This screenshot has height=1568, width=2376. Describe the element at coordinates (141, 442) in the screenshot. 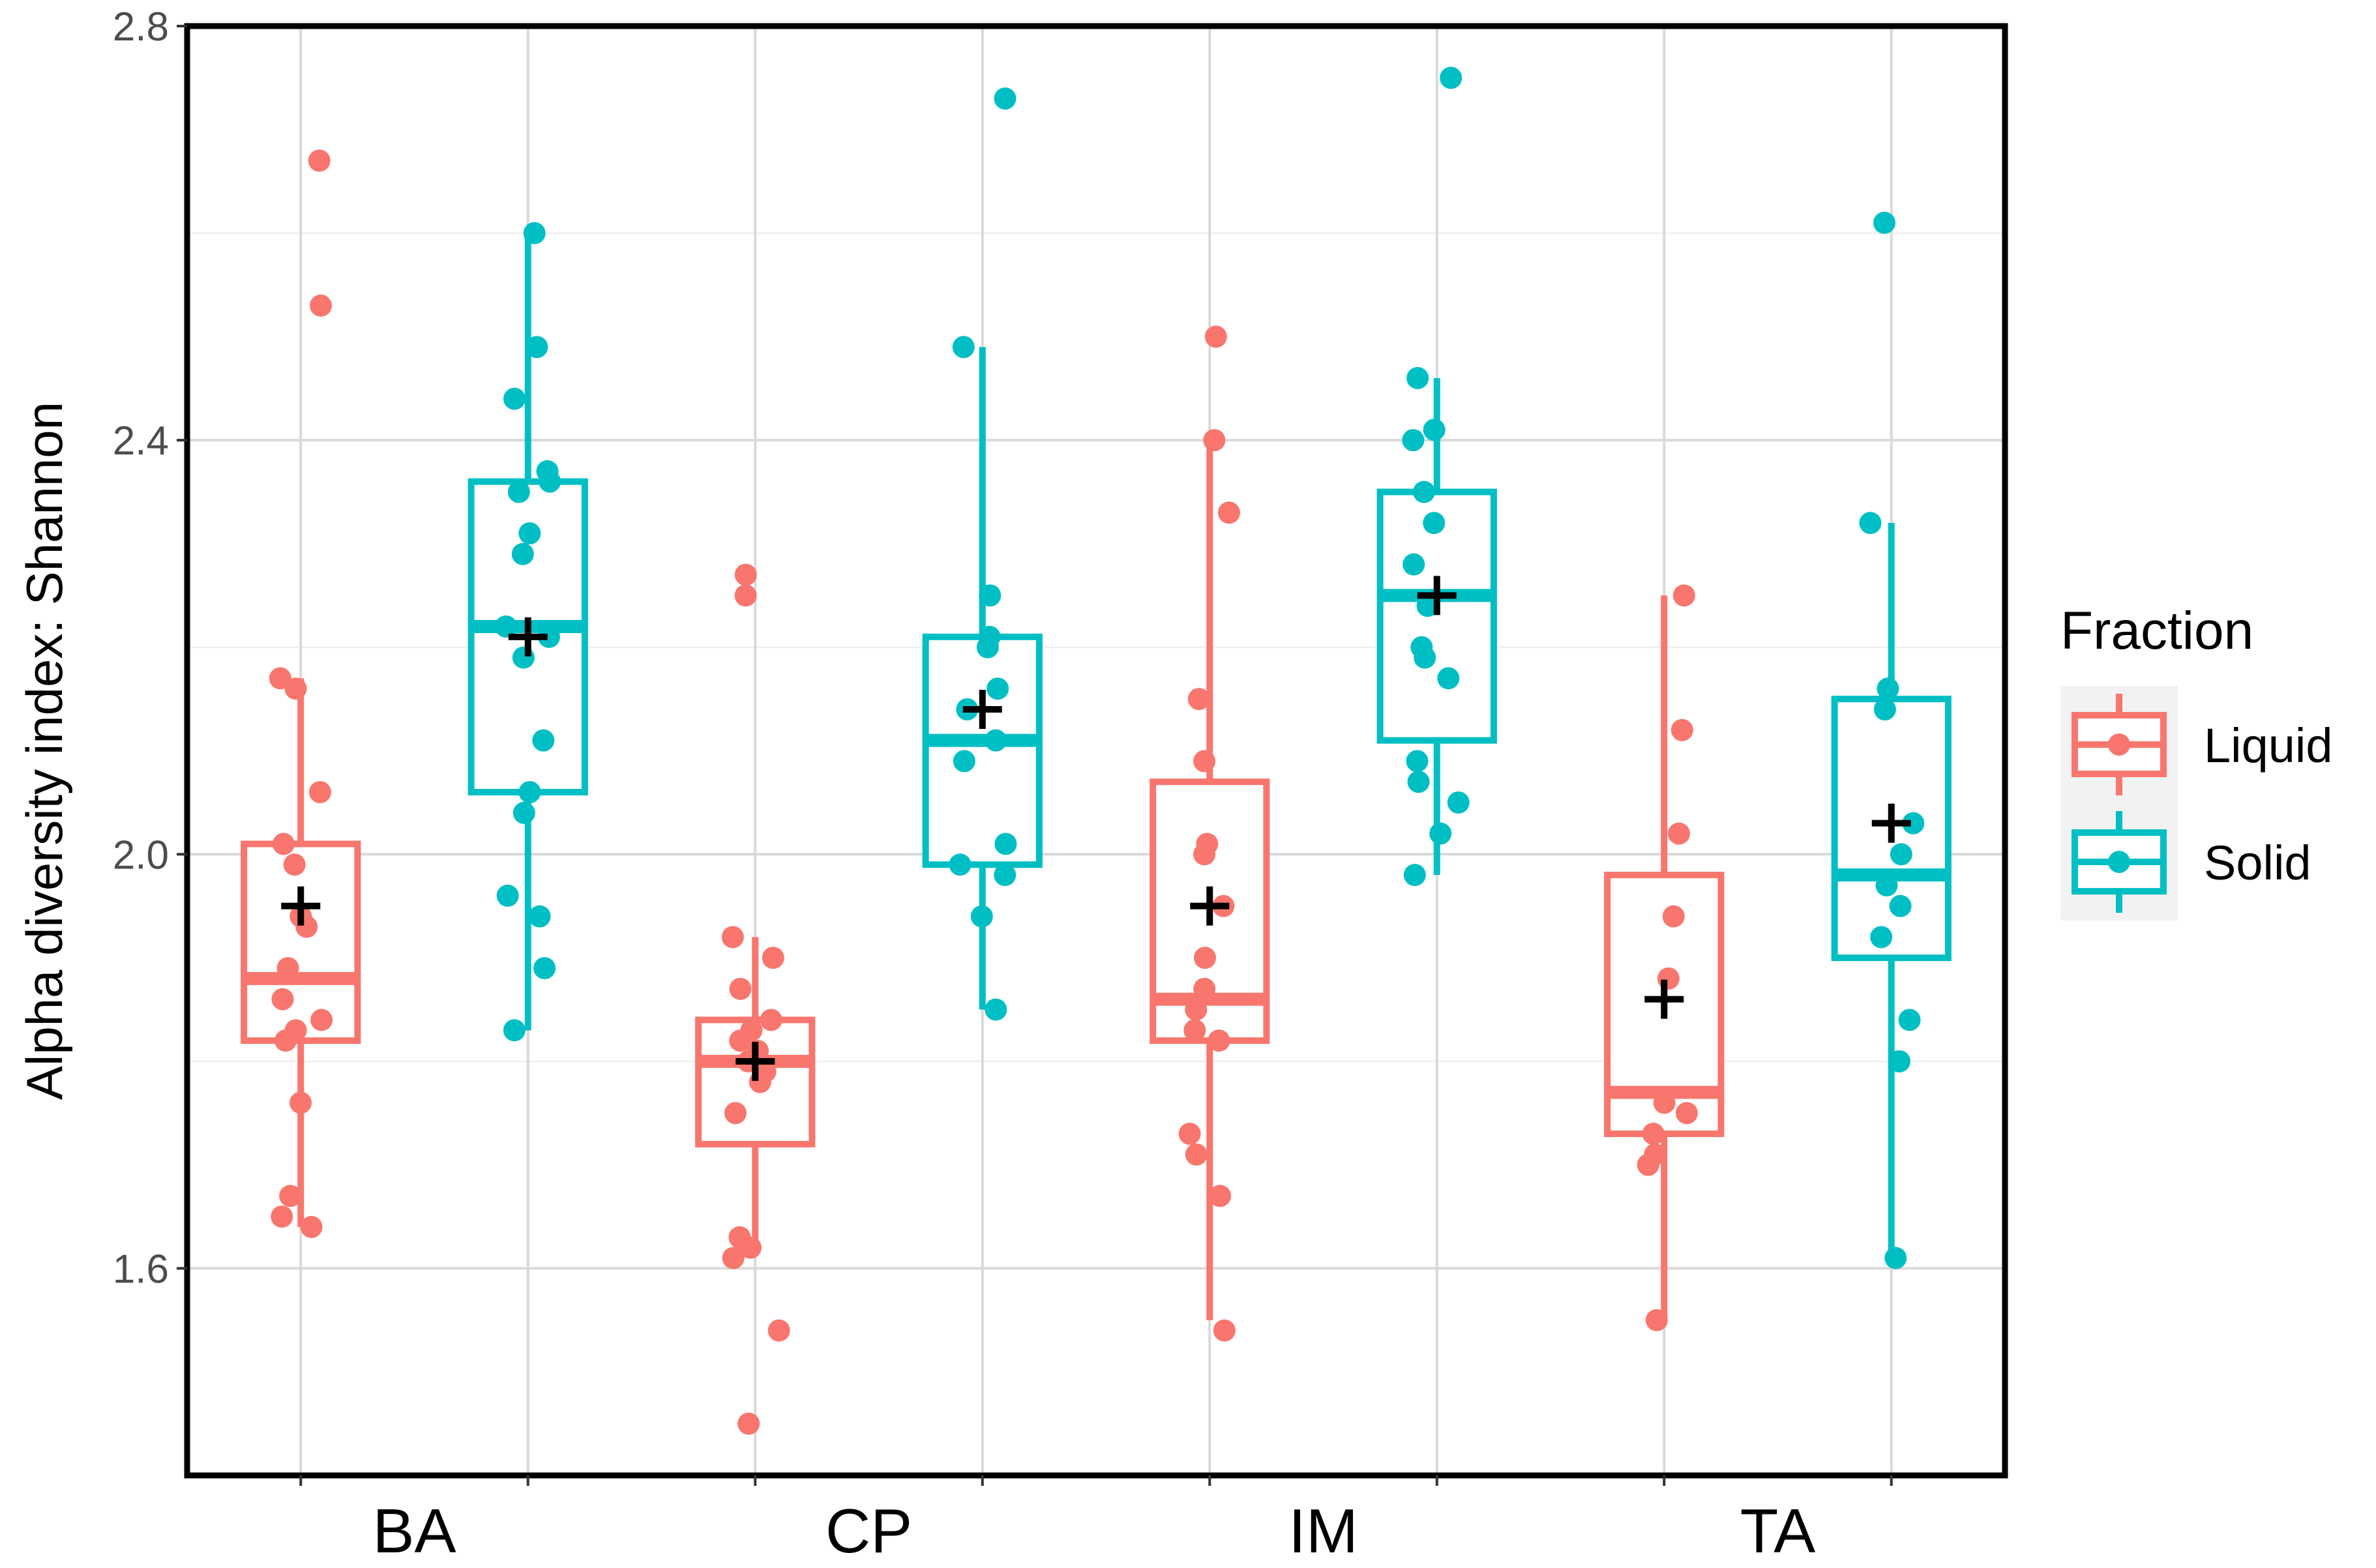

I see `y-tick-label: 2.4` at that location.